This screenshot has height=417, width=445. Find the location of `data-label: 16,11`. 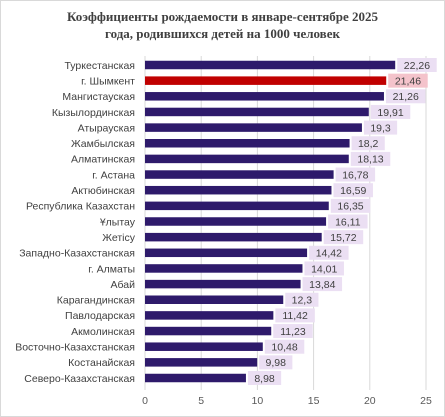

data-label: 16,11 is located at coordinates (348, 222).